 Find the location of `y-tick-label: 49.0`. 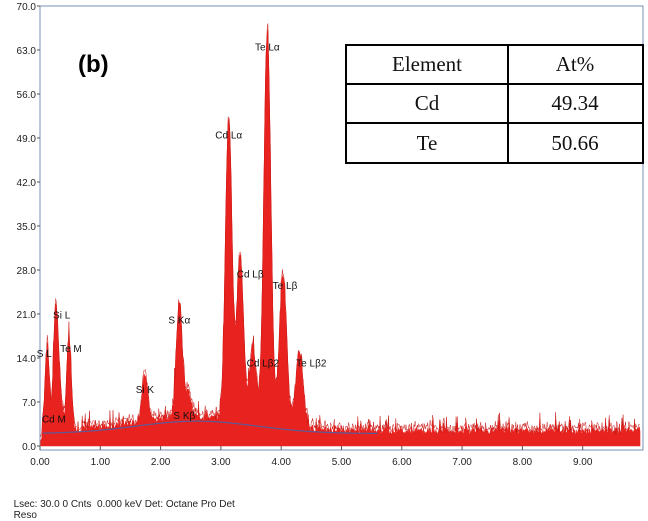

y-tick-label: 49.0 is located at coordinates (27, 139).